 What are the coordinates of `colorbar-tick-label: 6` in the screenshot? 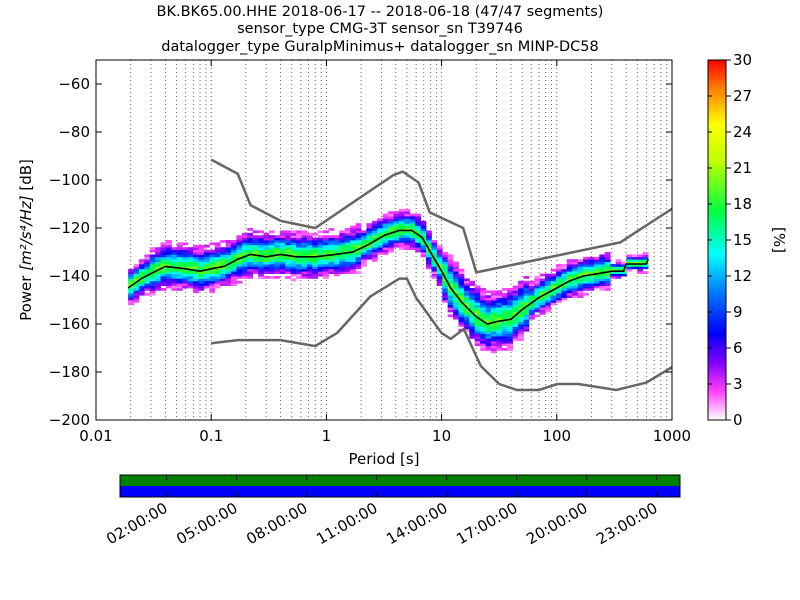 It's located at (738, 348).